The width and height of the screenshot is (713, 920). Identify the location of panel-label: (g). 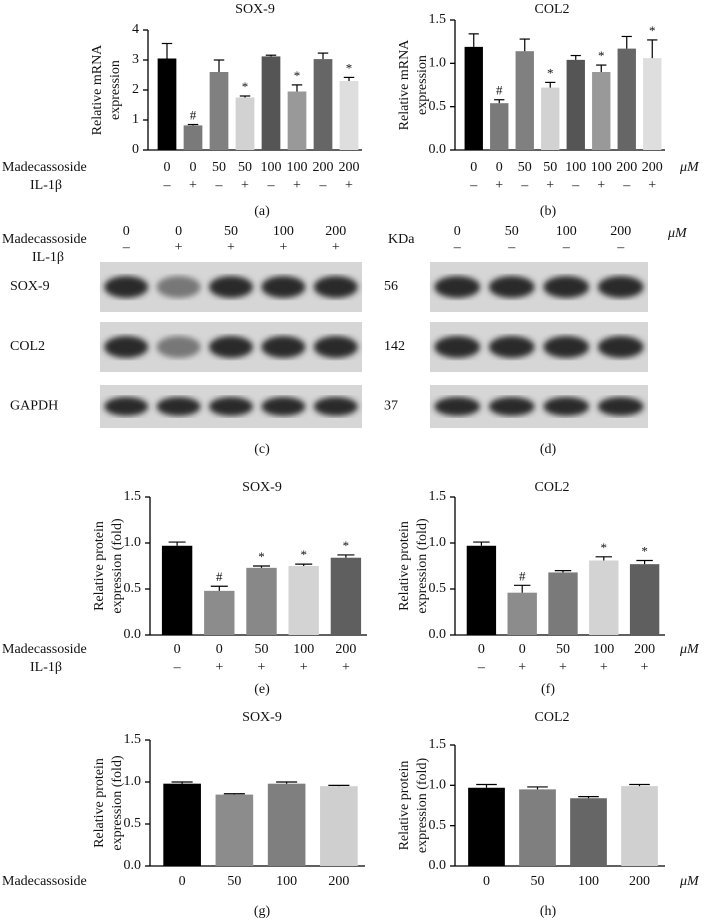
(262, 911).